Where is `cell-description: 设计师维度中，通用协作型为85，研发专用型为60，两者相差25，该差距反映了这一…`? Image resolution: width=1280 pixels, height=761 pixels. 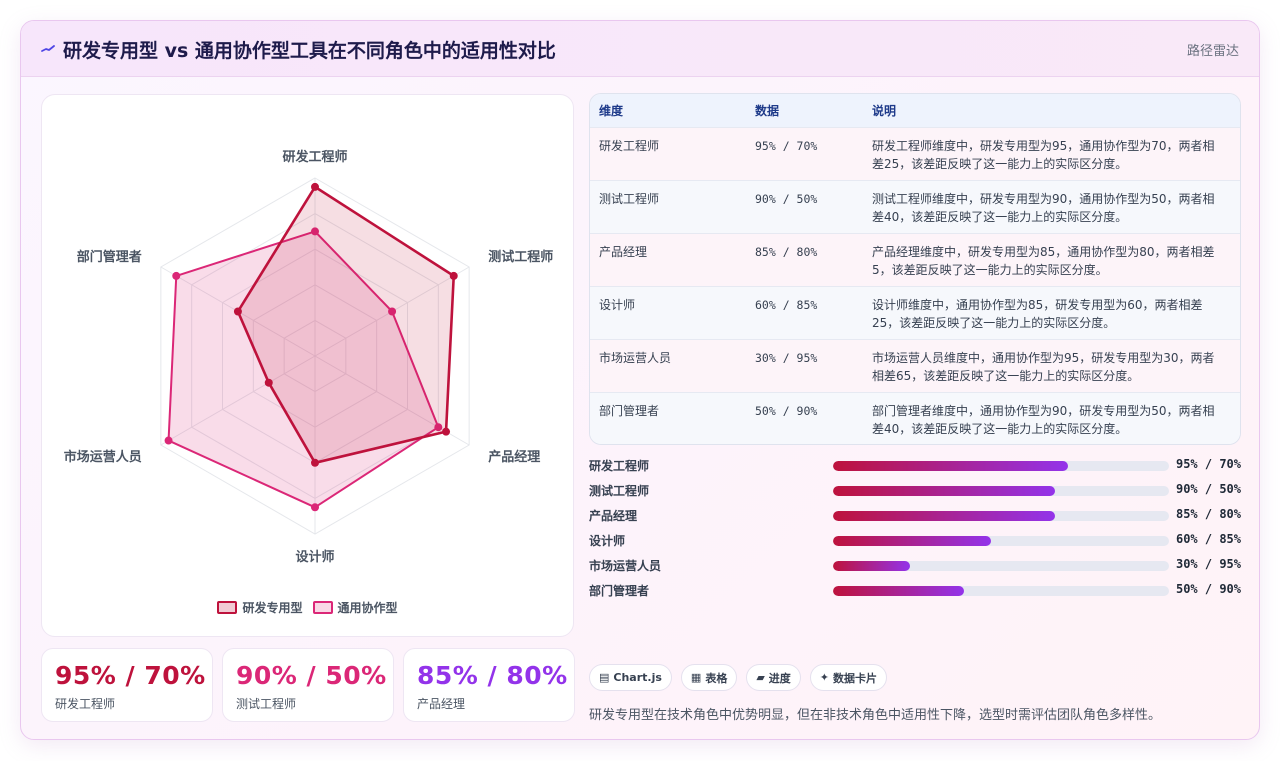 cell-description: 设计师维度中，通用协作型为85，研发专用型为60，两者相差25，该差距反映了这一… is located at coordinates (1037, 313).